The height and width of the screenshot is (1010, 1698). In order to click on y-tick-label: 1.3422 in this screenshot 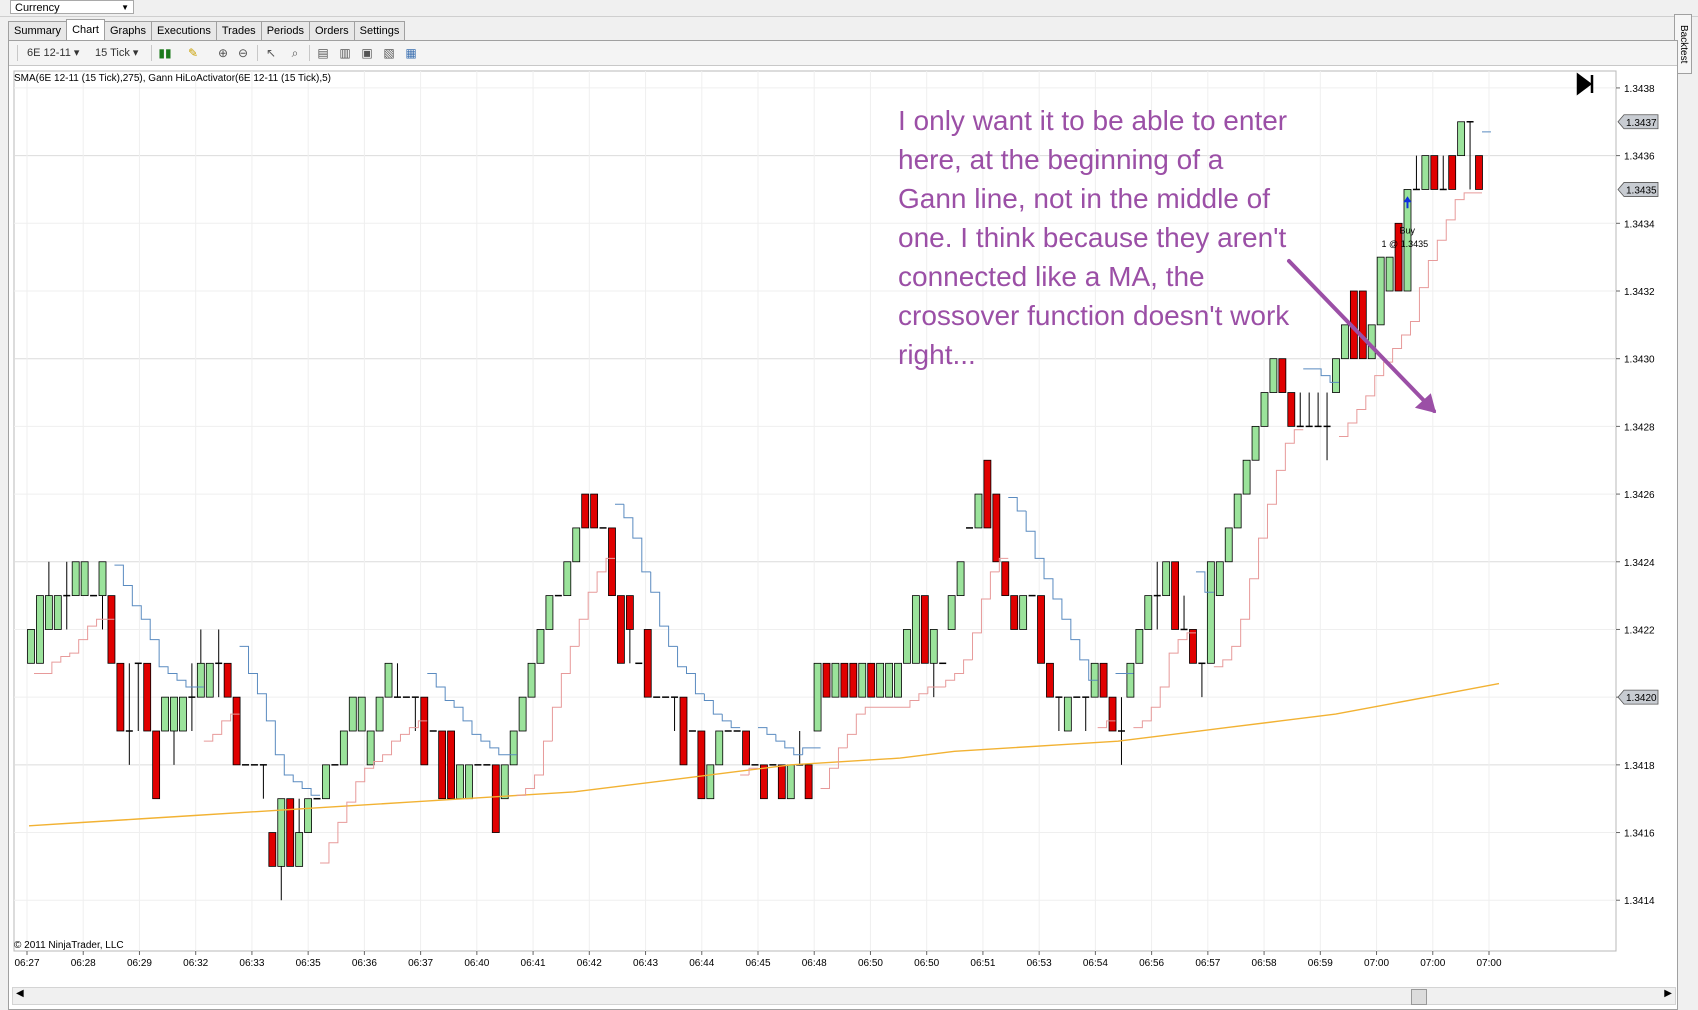, I will do `click(1639, 630)`.